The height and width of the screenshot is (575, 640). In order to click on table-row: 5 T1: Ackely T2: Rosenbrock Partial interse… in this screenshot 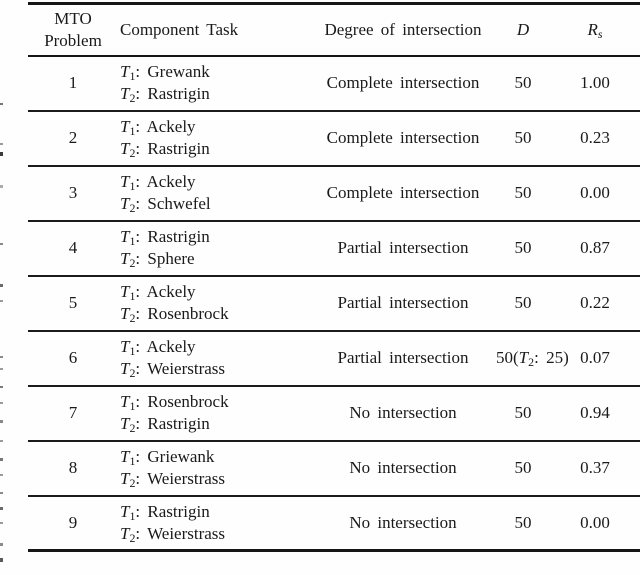, I will do `click(334, 303)`.